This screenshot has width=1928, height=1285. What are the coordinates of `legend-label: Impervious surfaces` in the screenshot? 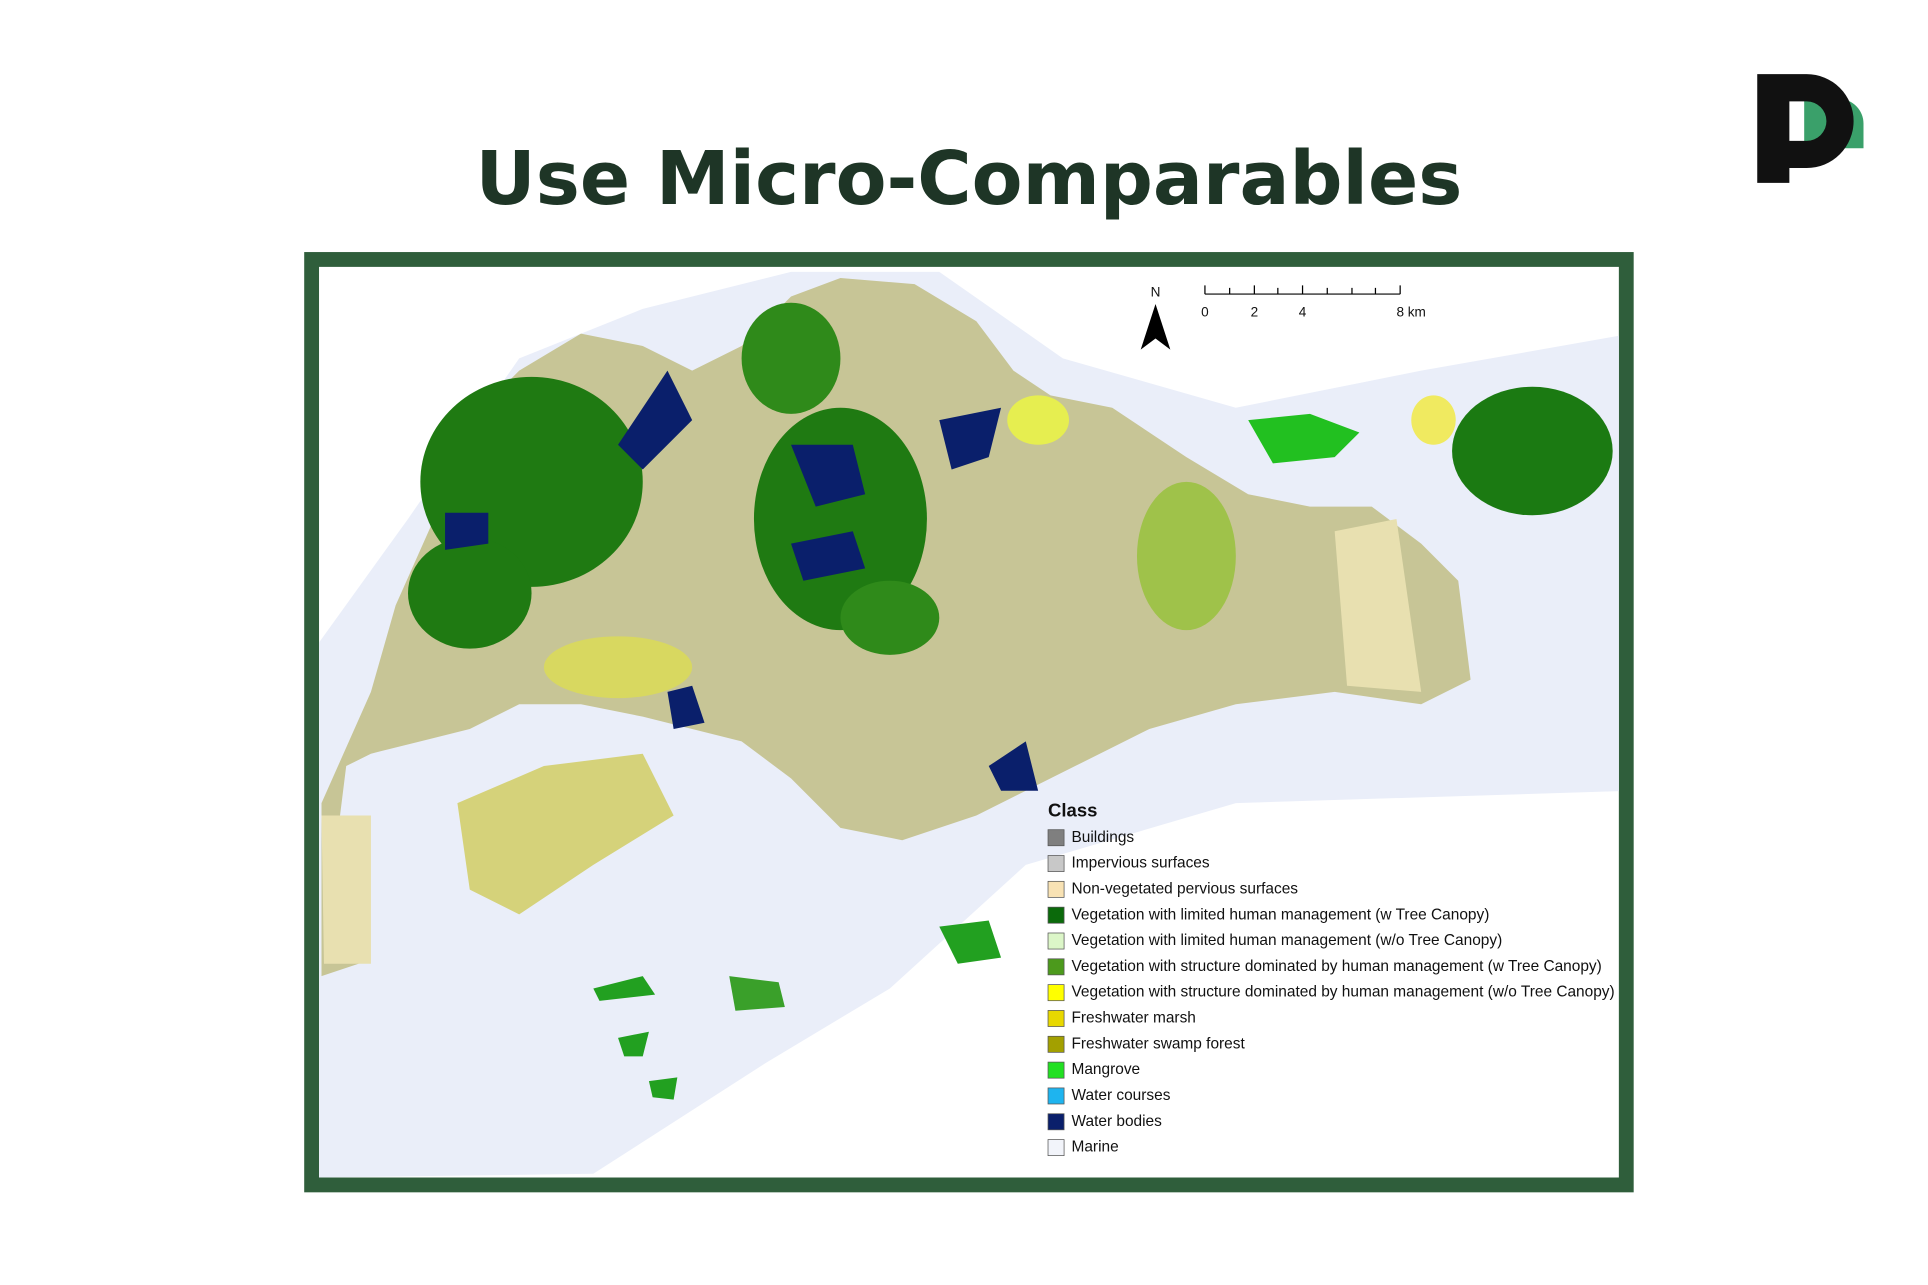 It's located at (1140, 863).